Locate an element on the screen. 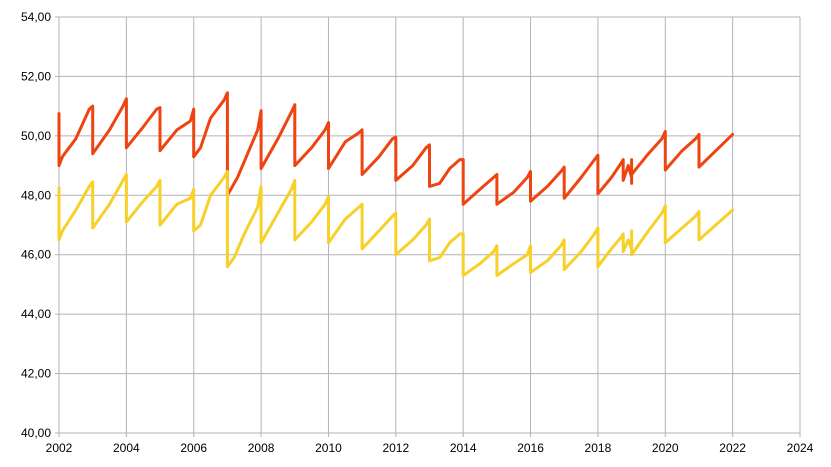 This screenshot has width=831, height=467. x-tick-label: 2018 is located at coordinates (598, 448).